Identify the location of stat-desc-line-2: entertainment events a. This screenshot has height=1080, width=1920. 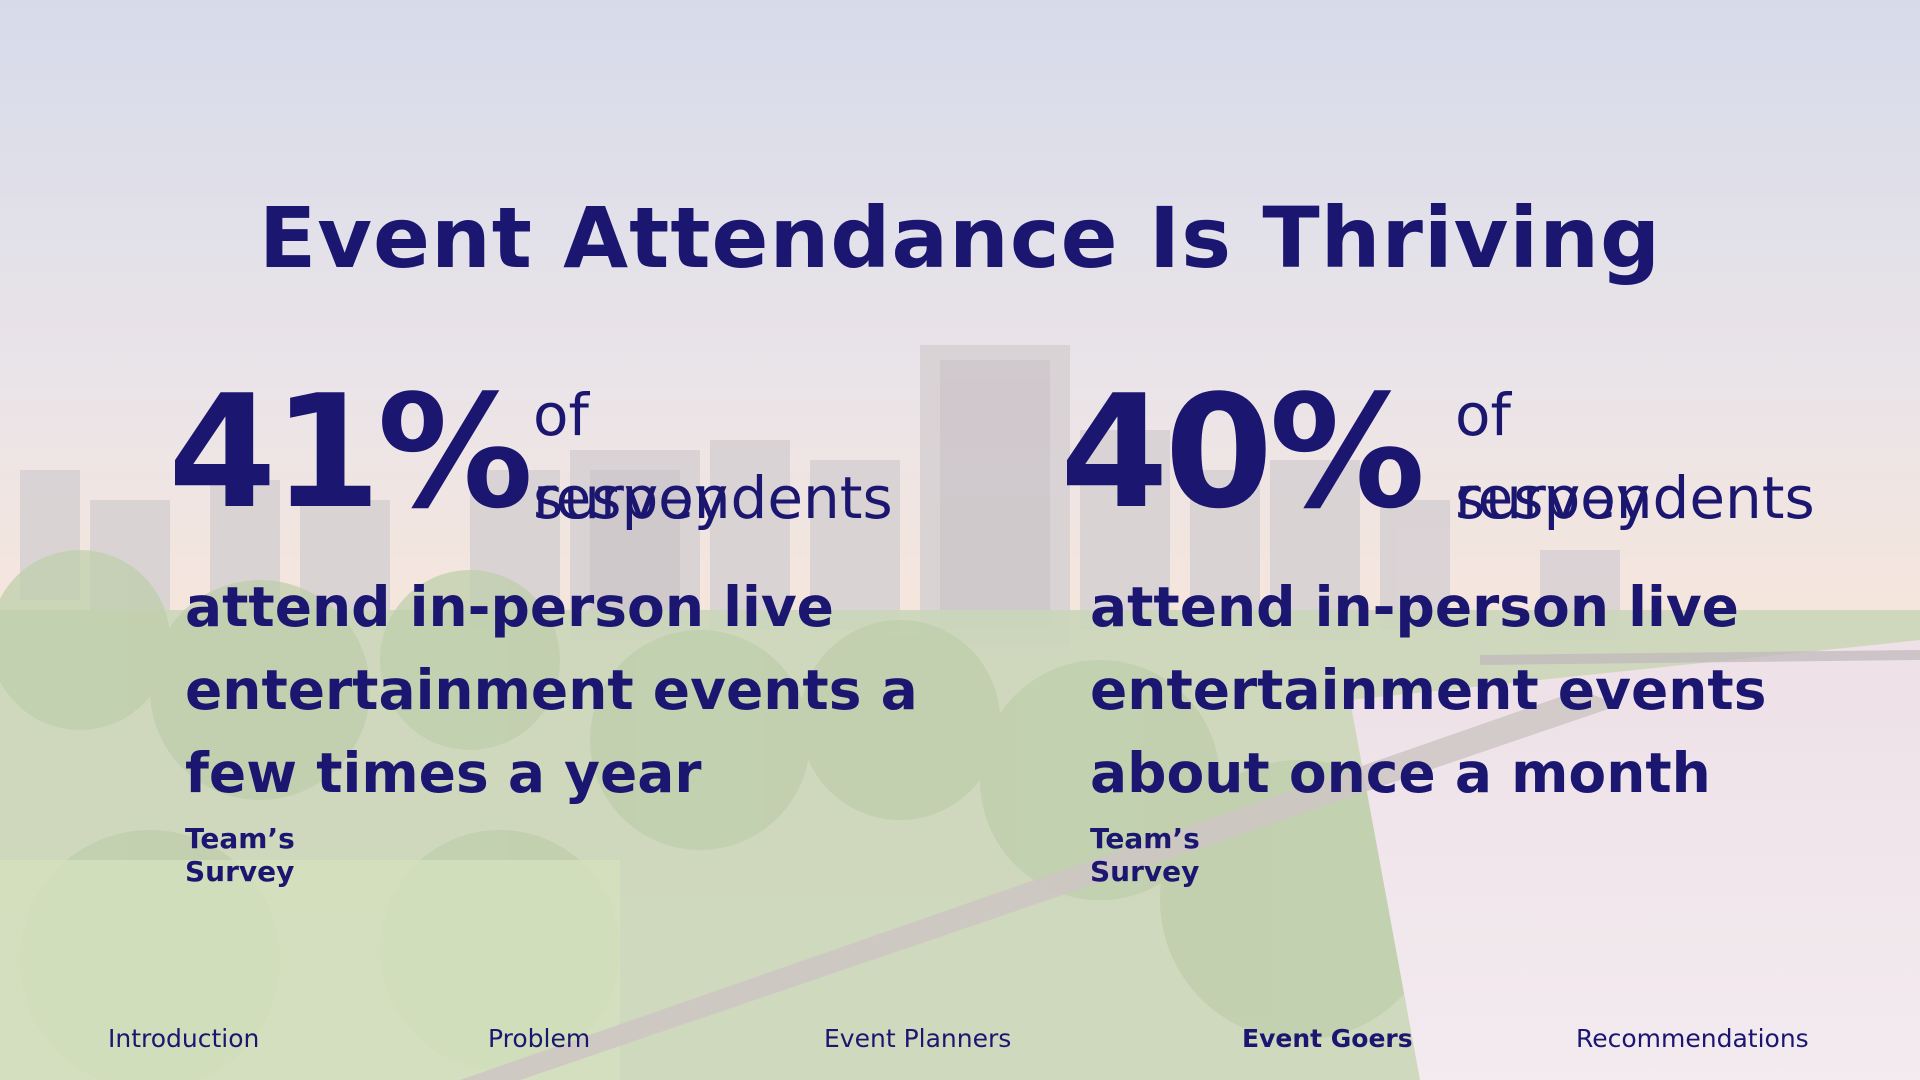
(551, 690).